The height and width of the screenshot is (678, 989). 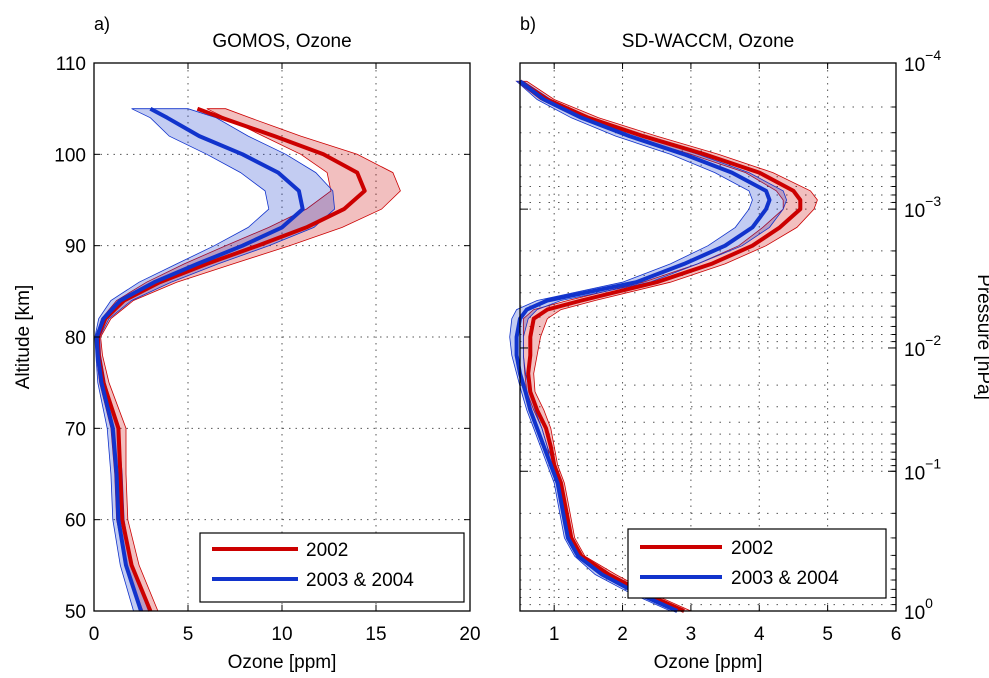 I want to click on panel-b-title: SD-WACCM, Ozone, so click(x=708, y=41).